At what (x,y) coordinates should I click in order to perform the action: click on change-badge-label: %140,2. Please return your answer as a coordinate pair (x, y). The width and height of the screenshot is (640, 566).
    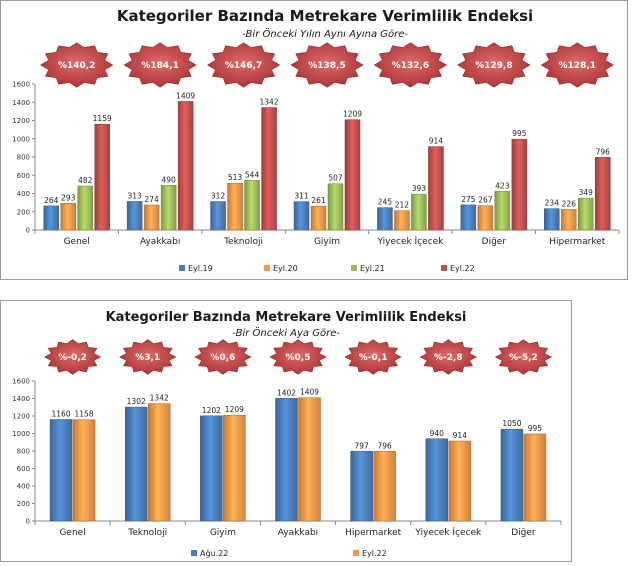
    Looking at the image, I should click on (77, 66).